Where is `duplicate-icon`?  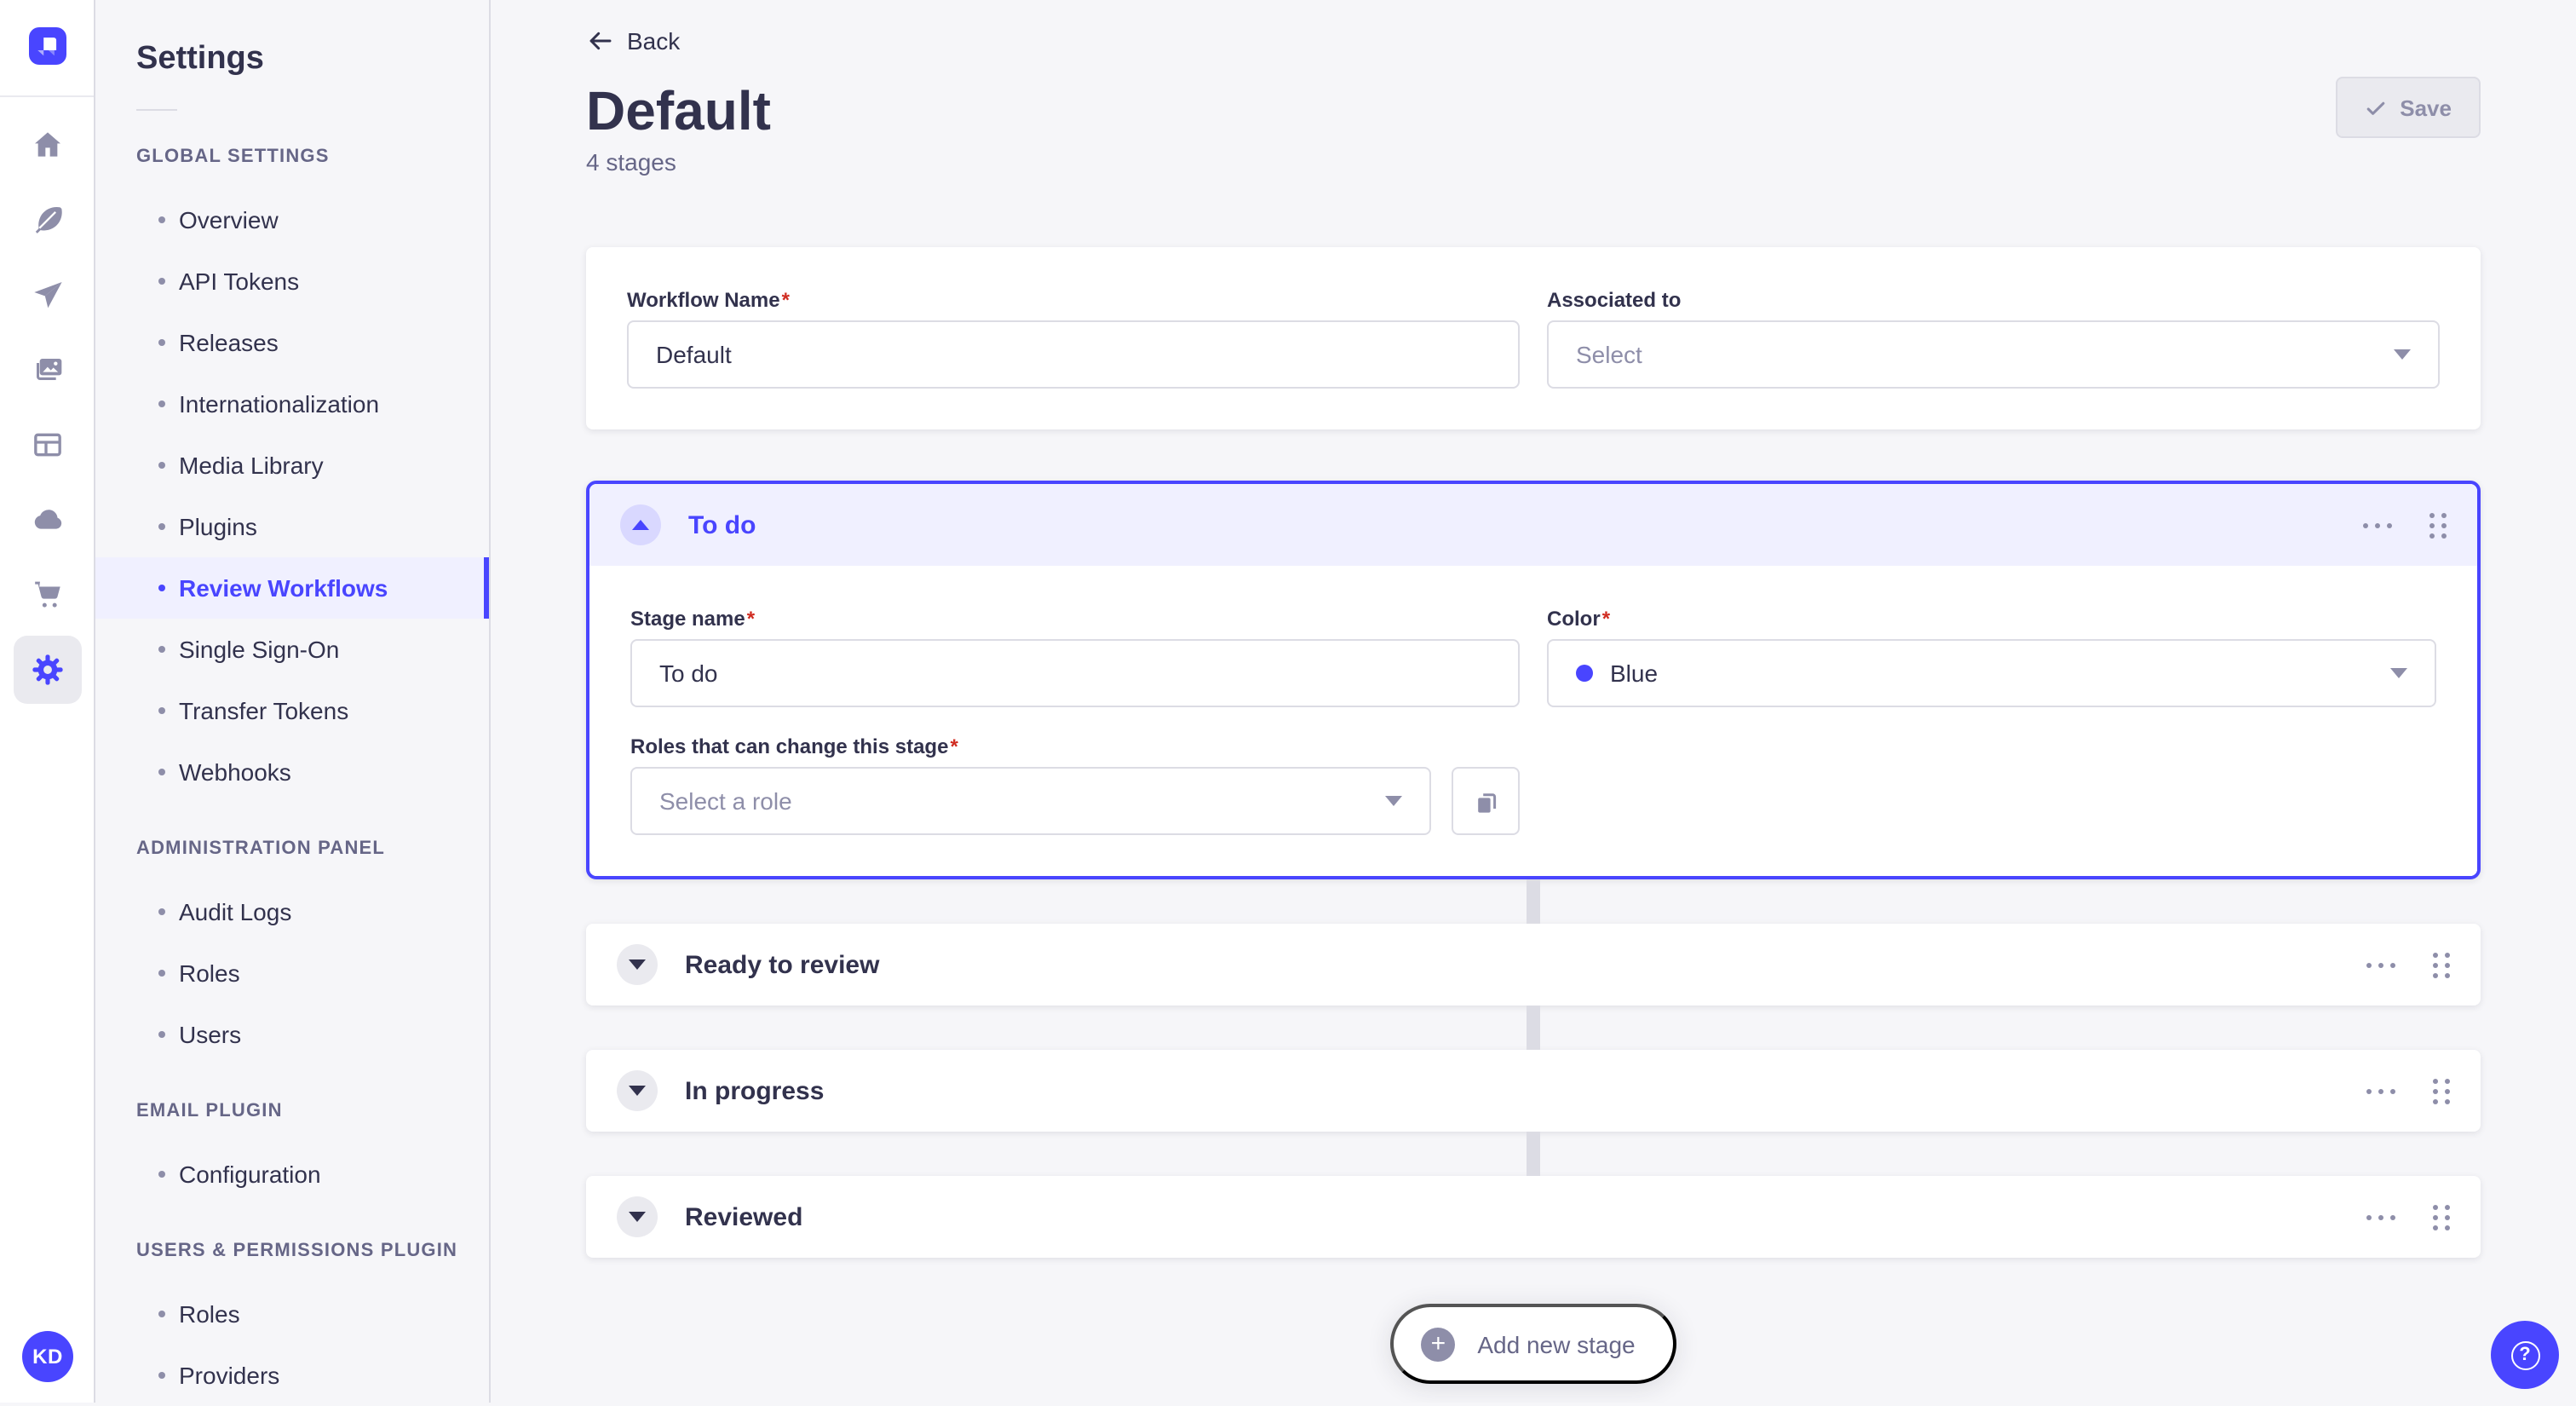
duplicate-icon is located at coordinates (1487, 802).